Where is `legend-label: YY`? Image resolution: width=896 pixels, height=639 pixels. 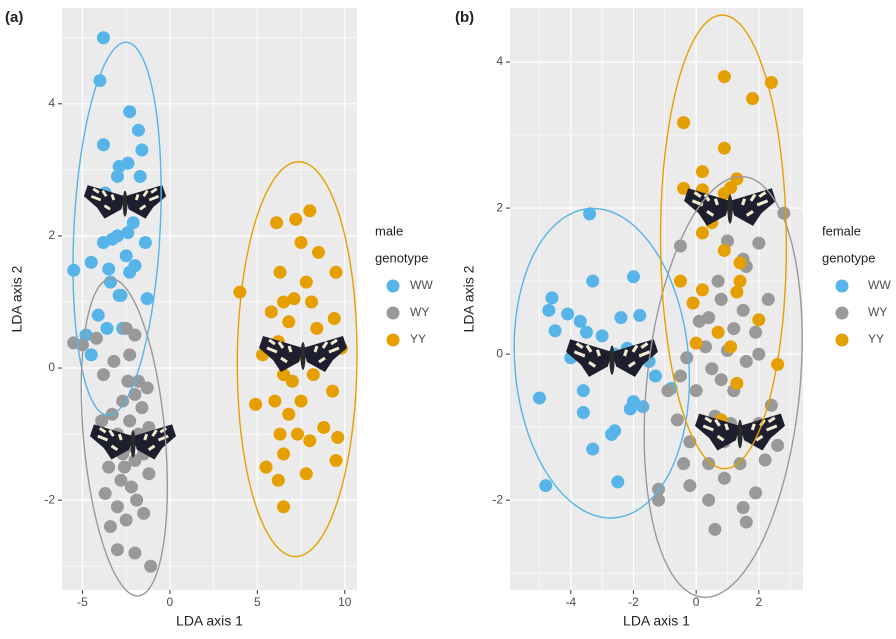
legend-label: YY is located at coordinates (876, 339).